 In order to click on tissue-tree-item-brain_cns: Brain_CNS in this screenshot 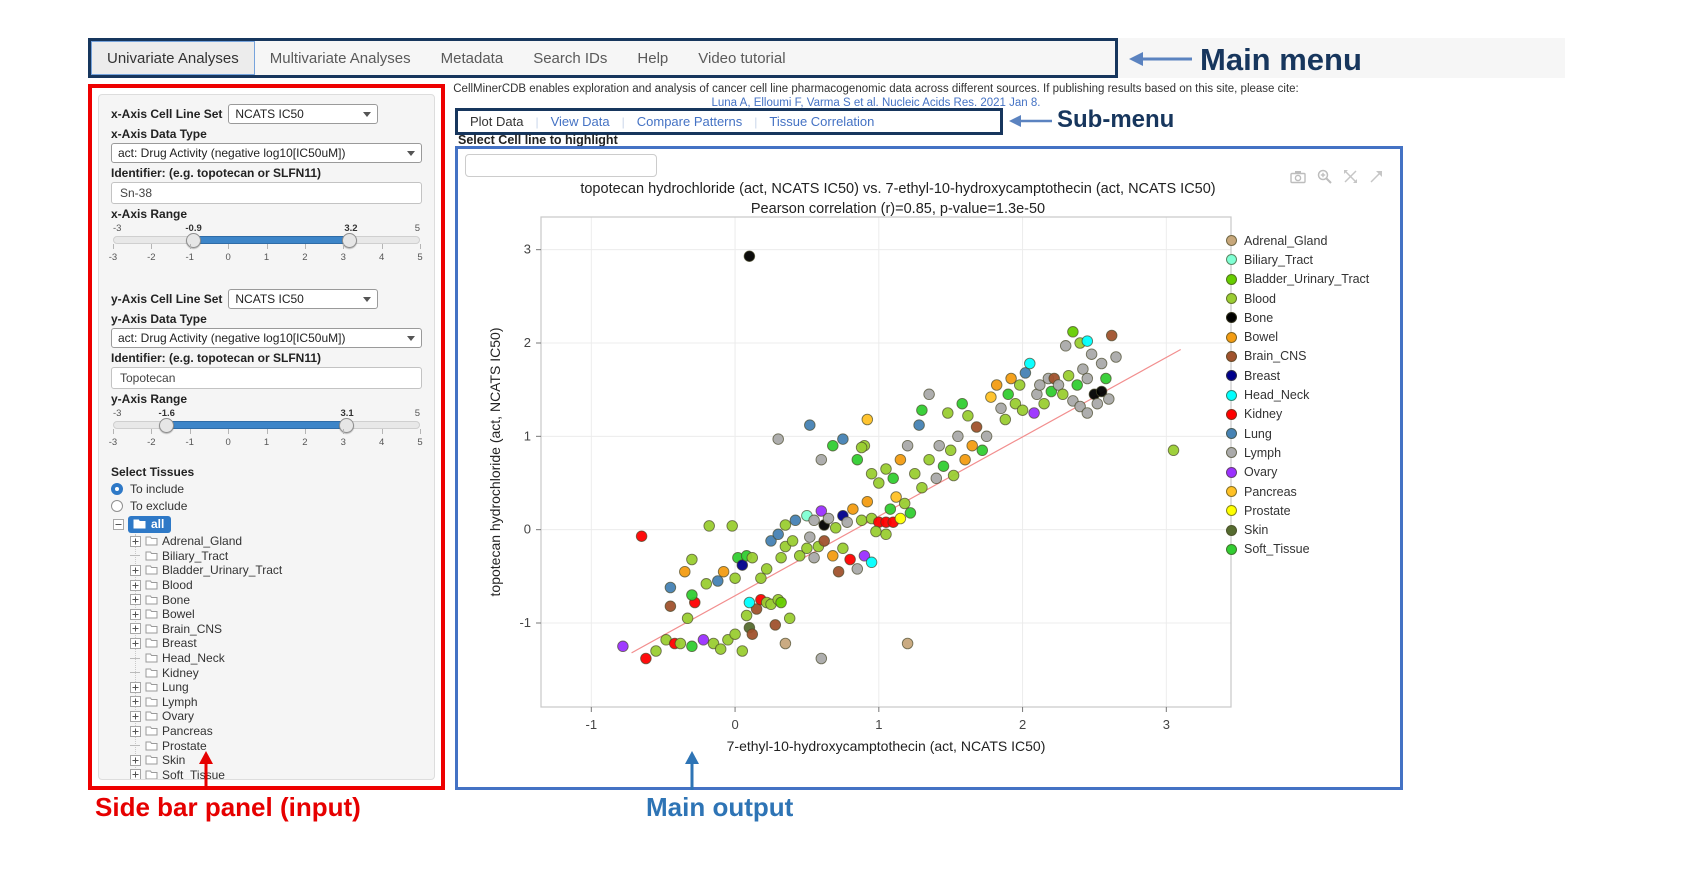, I will do `click(276, 629)`.